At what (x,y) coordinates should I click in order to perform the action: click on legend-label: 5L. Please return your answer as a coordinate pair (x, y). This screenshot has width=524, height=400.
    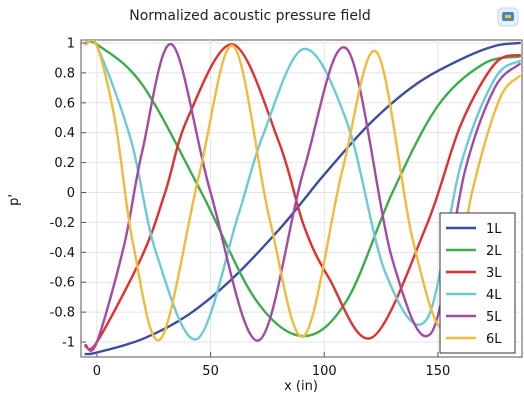
    Looking at the image, I should click on (494, 317).